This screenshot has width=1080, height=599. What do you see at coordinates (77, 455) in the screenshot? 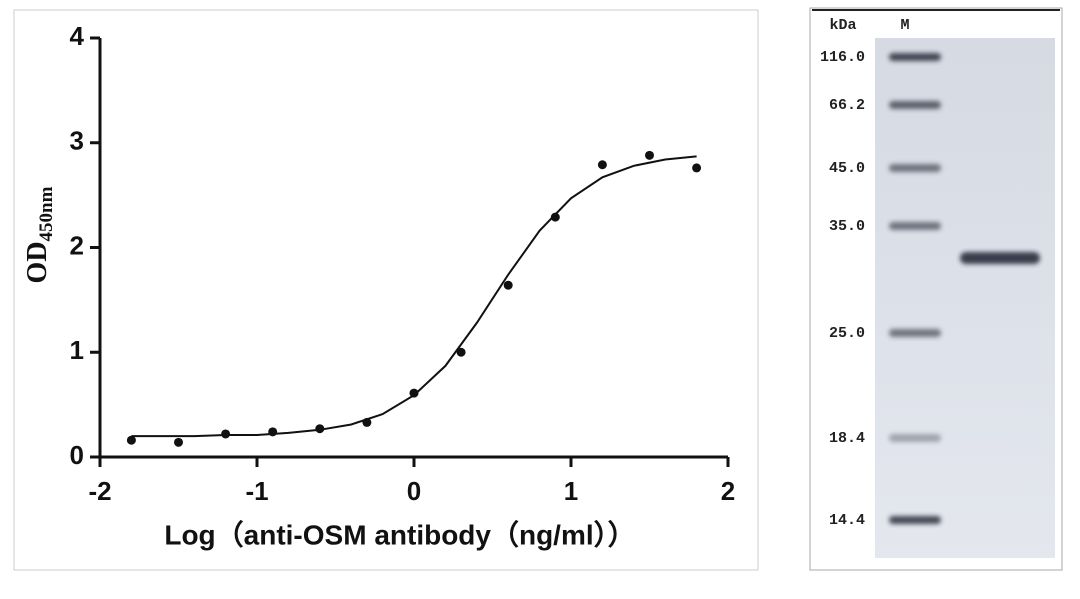
I see `y-tick-label: 0` at bounding box center [77, 455].